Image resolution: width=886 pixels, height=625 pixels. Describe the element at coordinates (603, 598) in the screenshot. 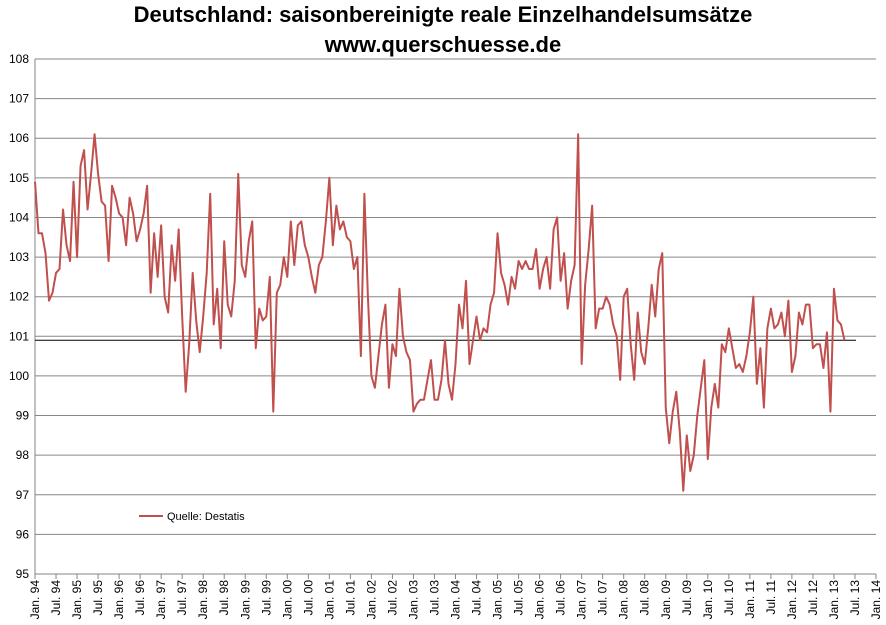

I see `x-tick-label: Jul. 07` at that location.